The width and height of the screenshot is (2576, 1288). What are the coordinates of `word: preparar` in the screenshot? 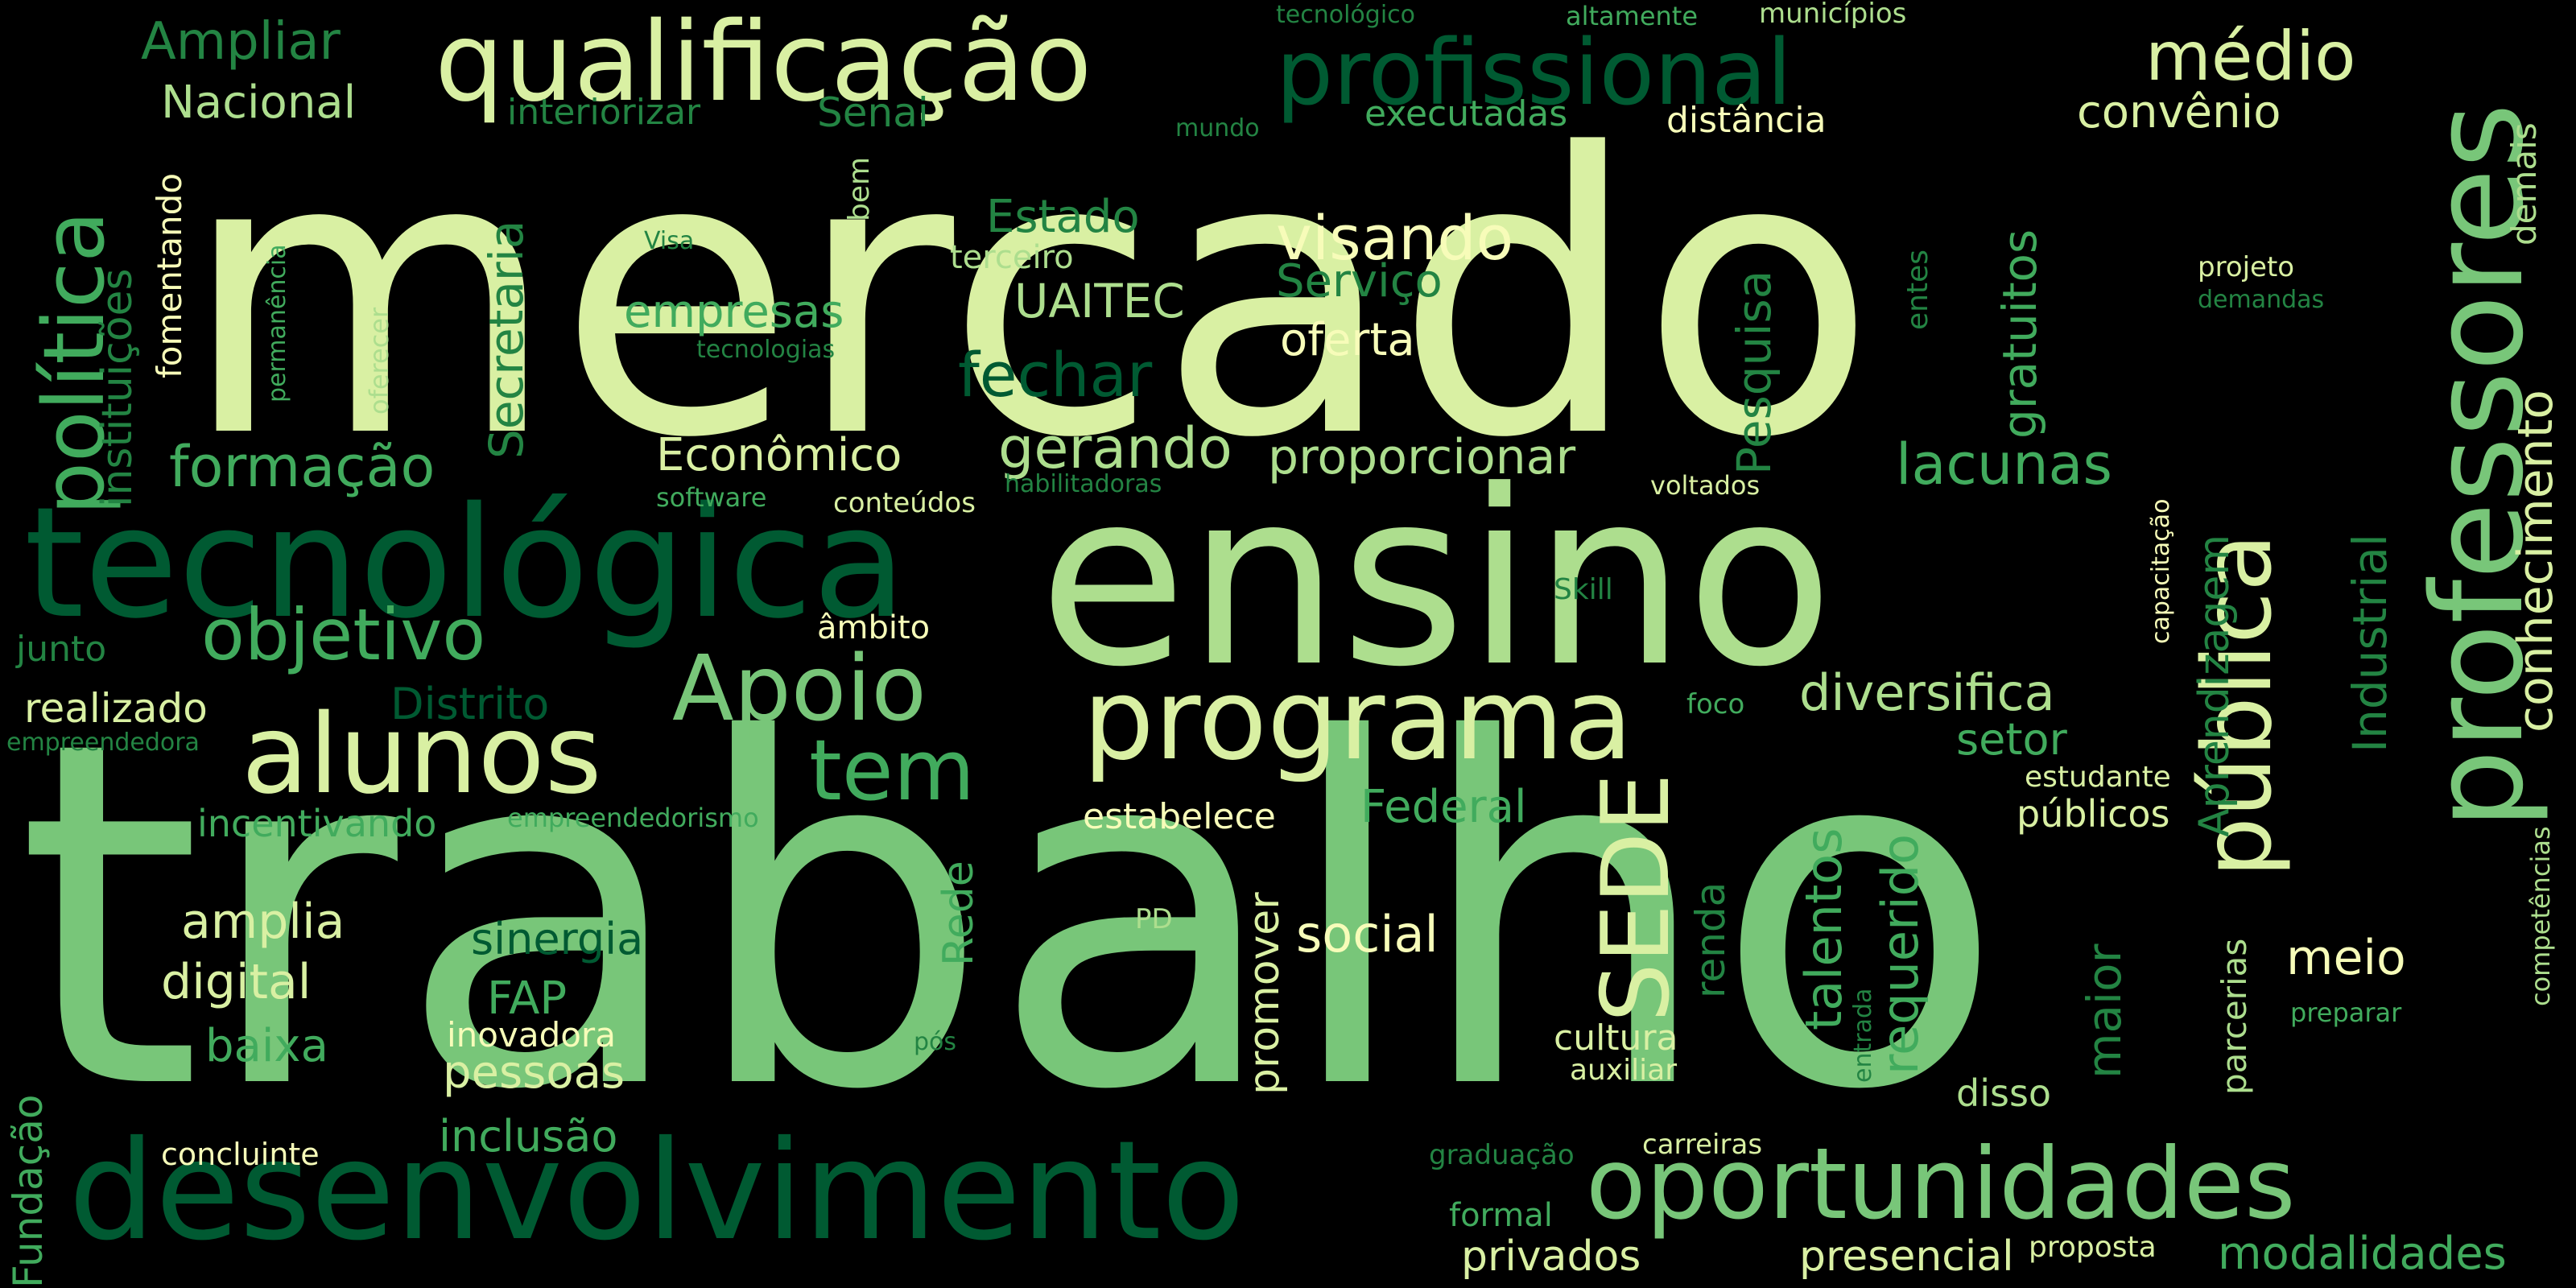 It's located at (2346, 1012).